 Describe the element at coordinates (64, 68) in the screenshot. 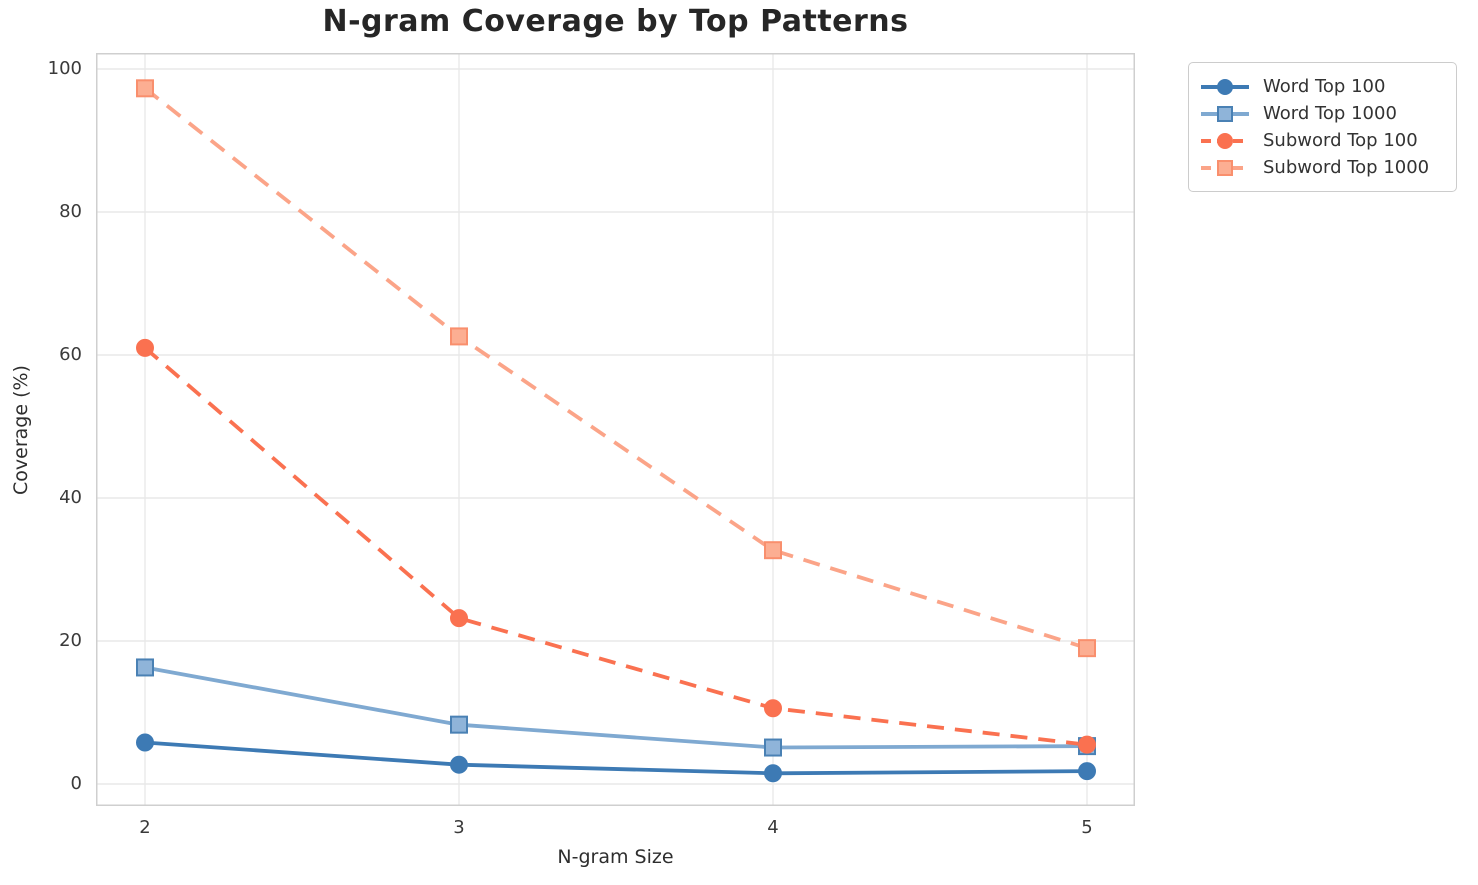

I see `y-tick-label: 100` at that location.